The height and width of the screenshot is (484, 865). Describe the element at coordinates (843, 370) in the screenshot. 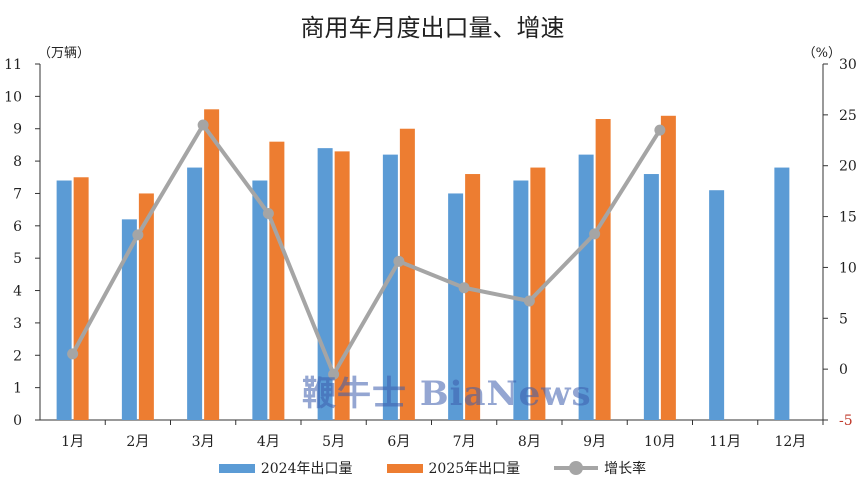

I see `right-tick-label: 0` at that location.